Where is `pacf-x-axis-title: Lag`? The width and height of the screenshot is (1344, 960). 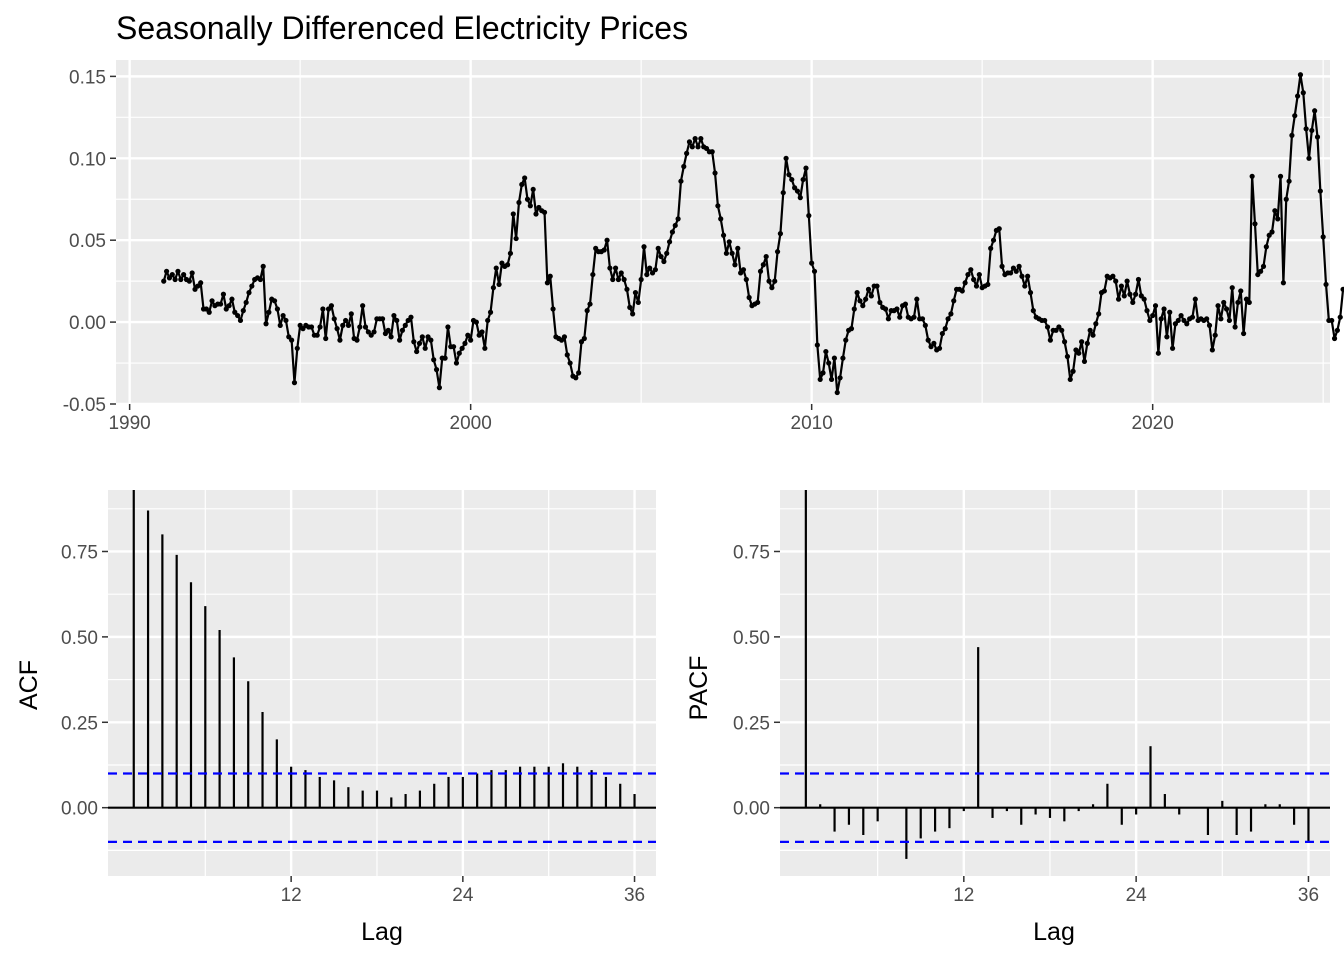 pacf-x-axis-title: Lag is located at coordinates (1054, 932).